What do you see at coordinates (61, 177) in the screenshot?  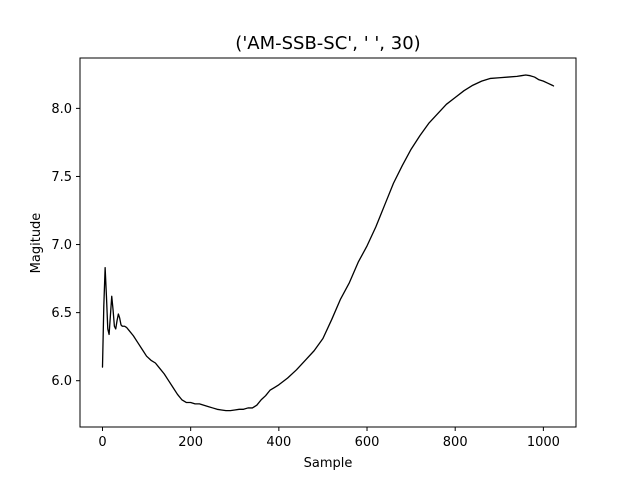 I see `y-tick-label: 7.5` at bounding box center [61, 177].